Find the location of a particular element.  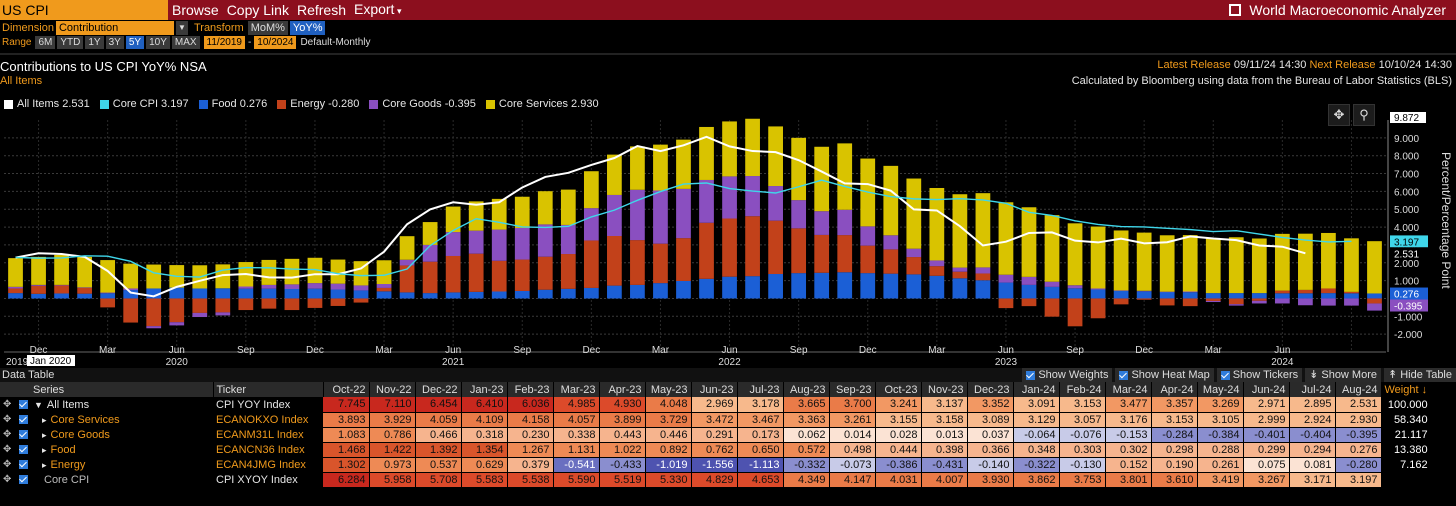

column-header: Dec-22 is located at coordinates (438, 389).